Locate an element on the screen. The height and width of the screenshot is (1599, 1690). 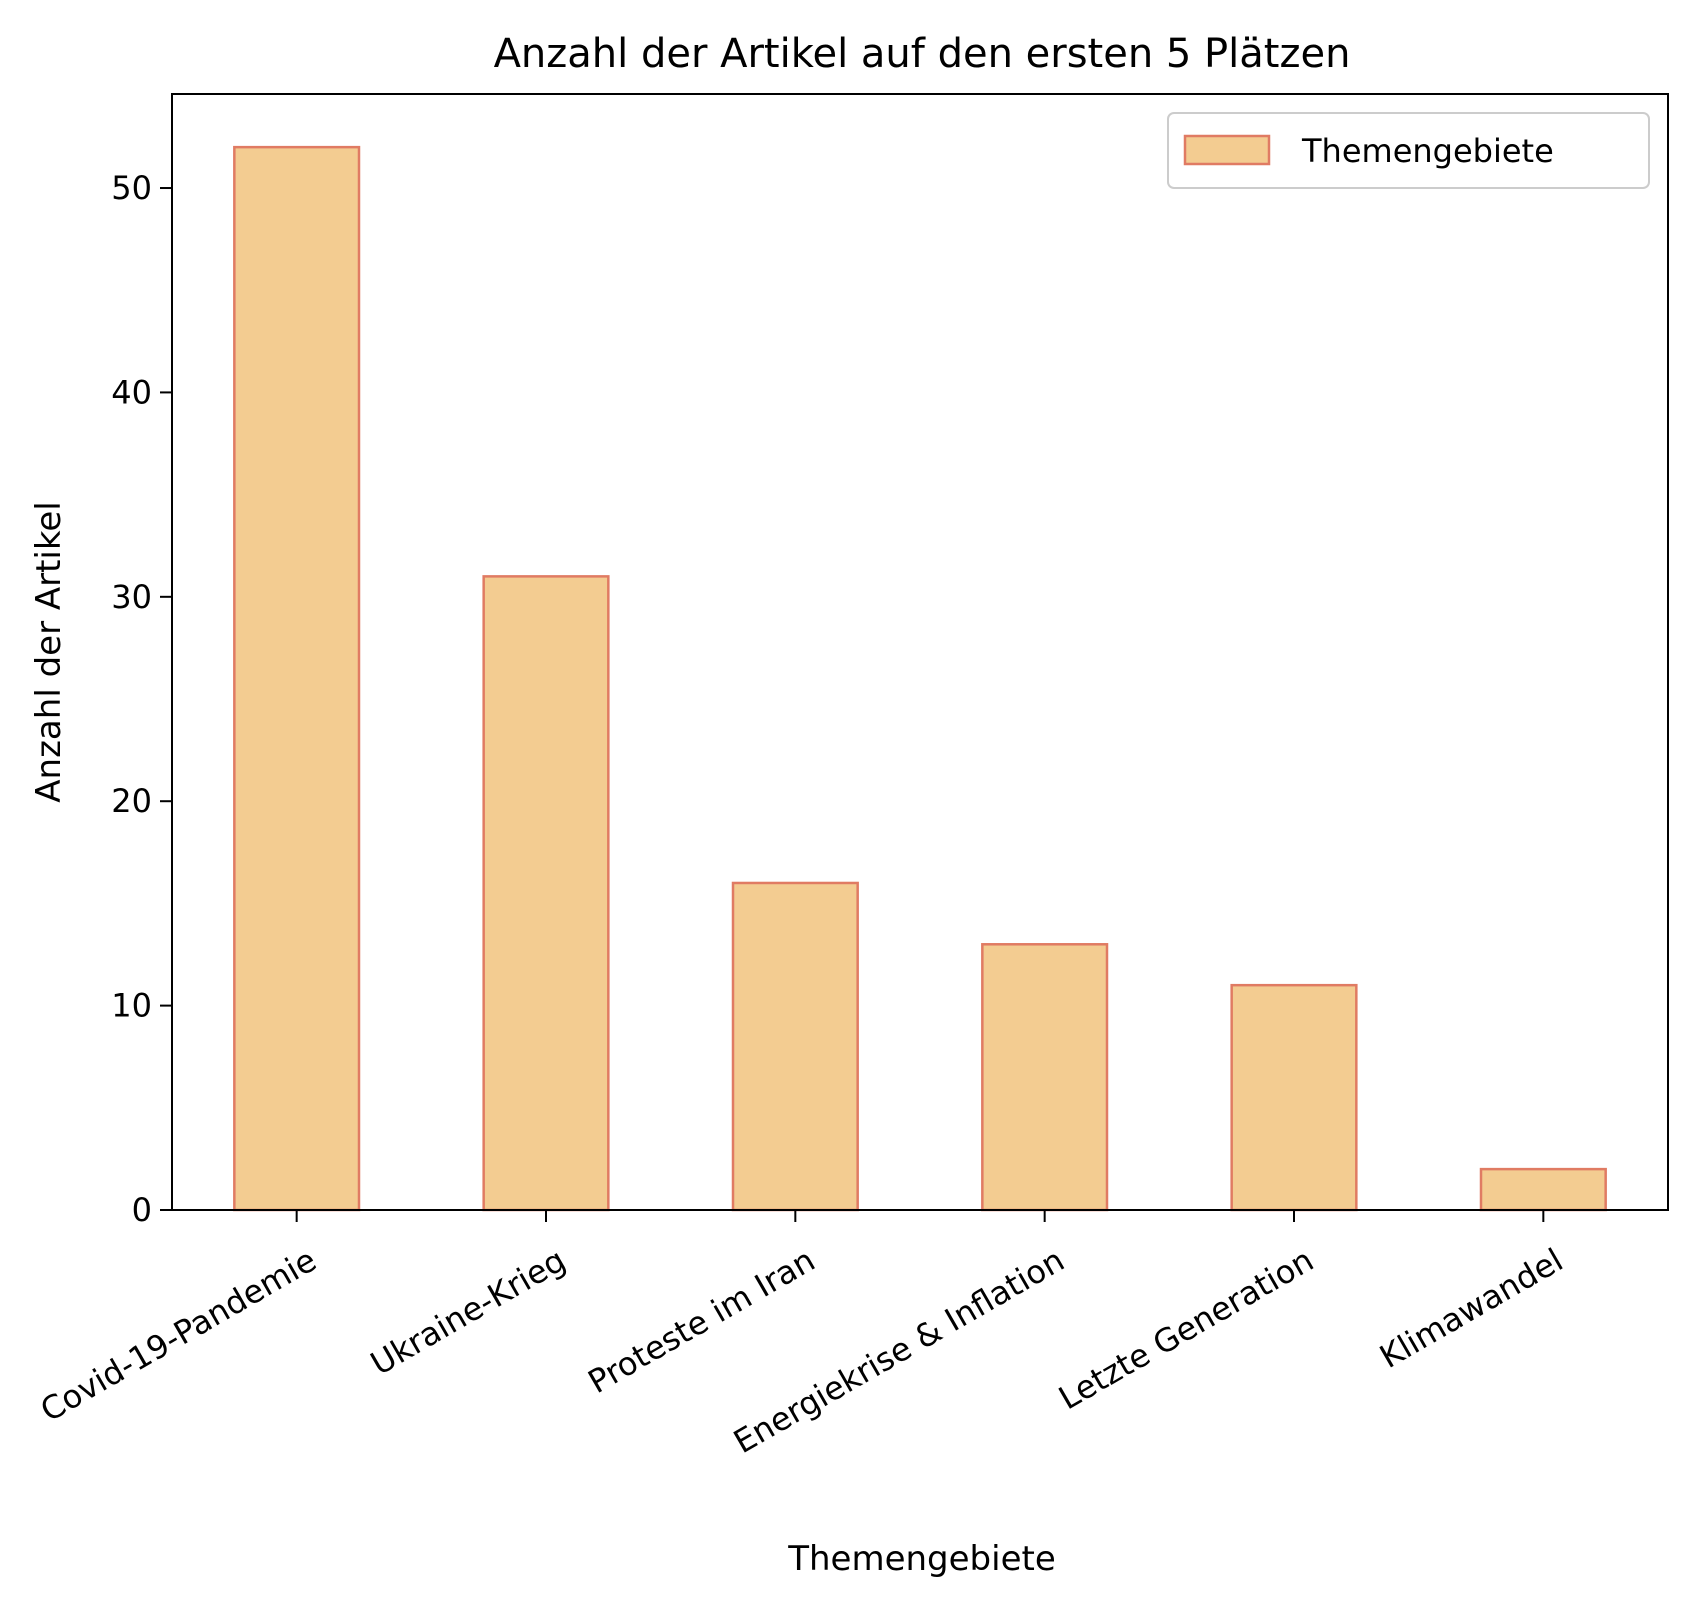
legend: Themengebiete is located at coordinates (1408, 150).